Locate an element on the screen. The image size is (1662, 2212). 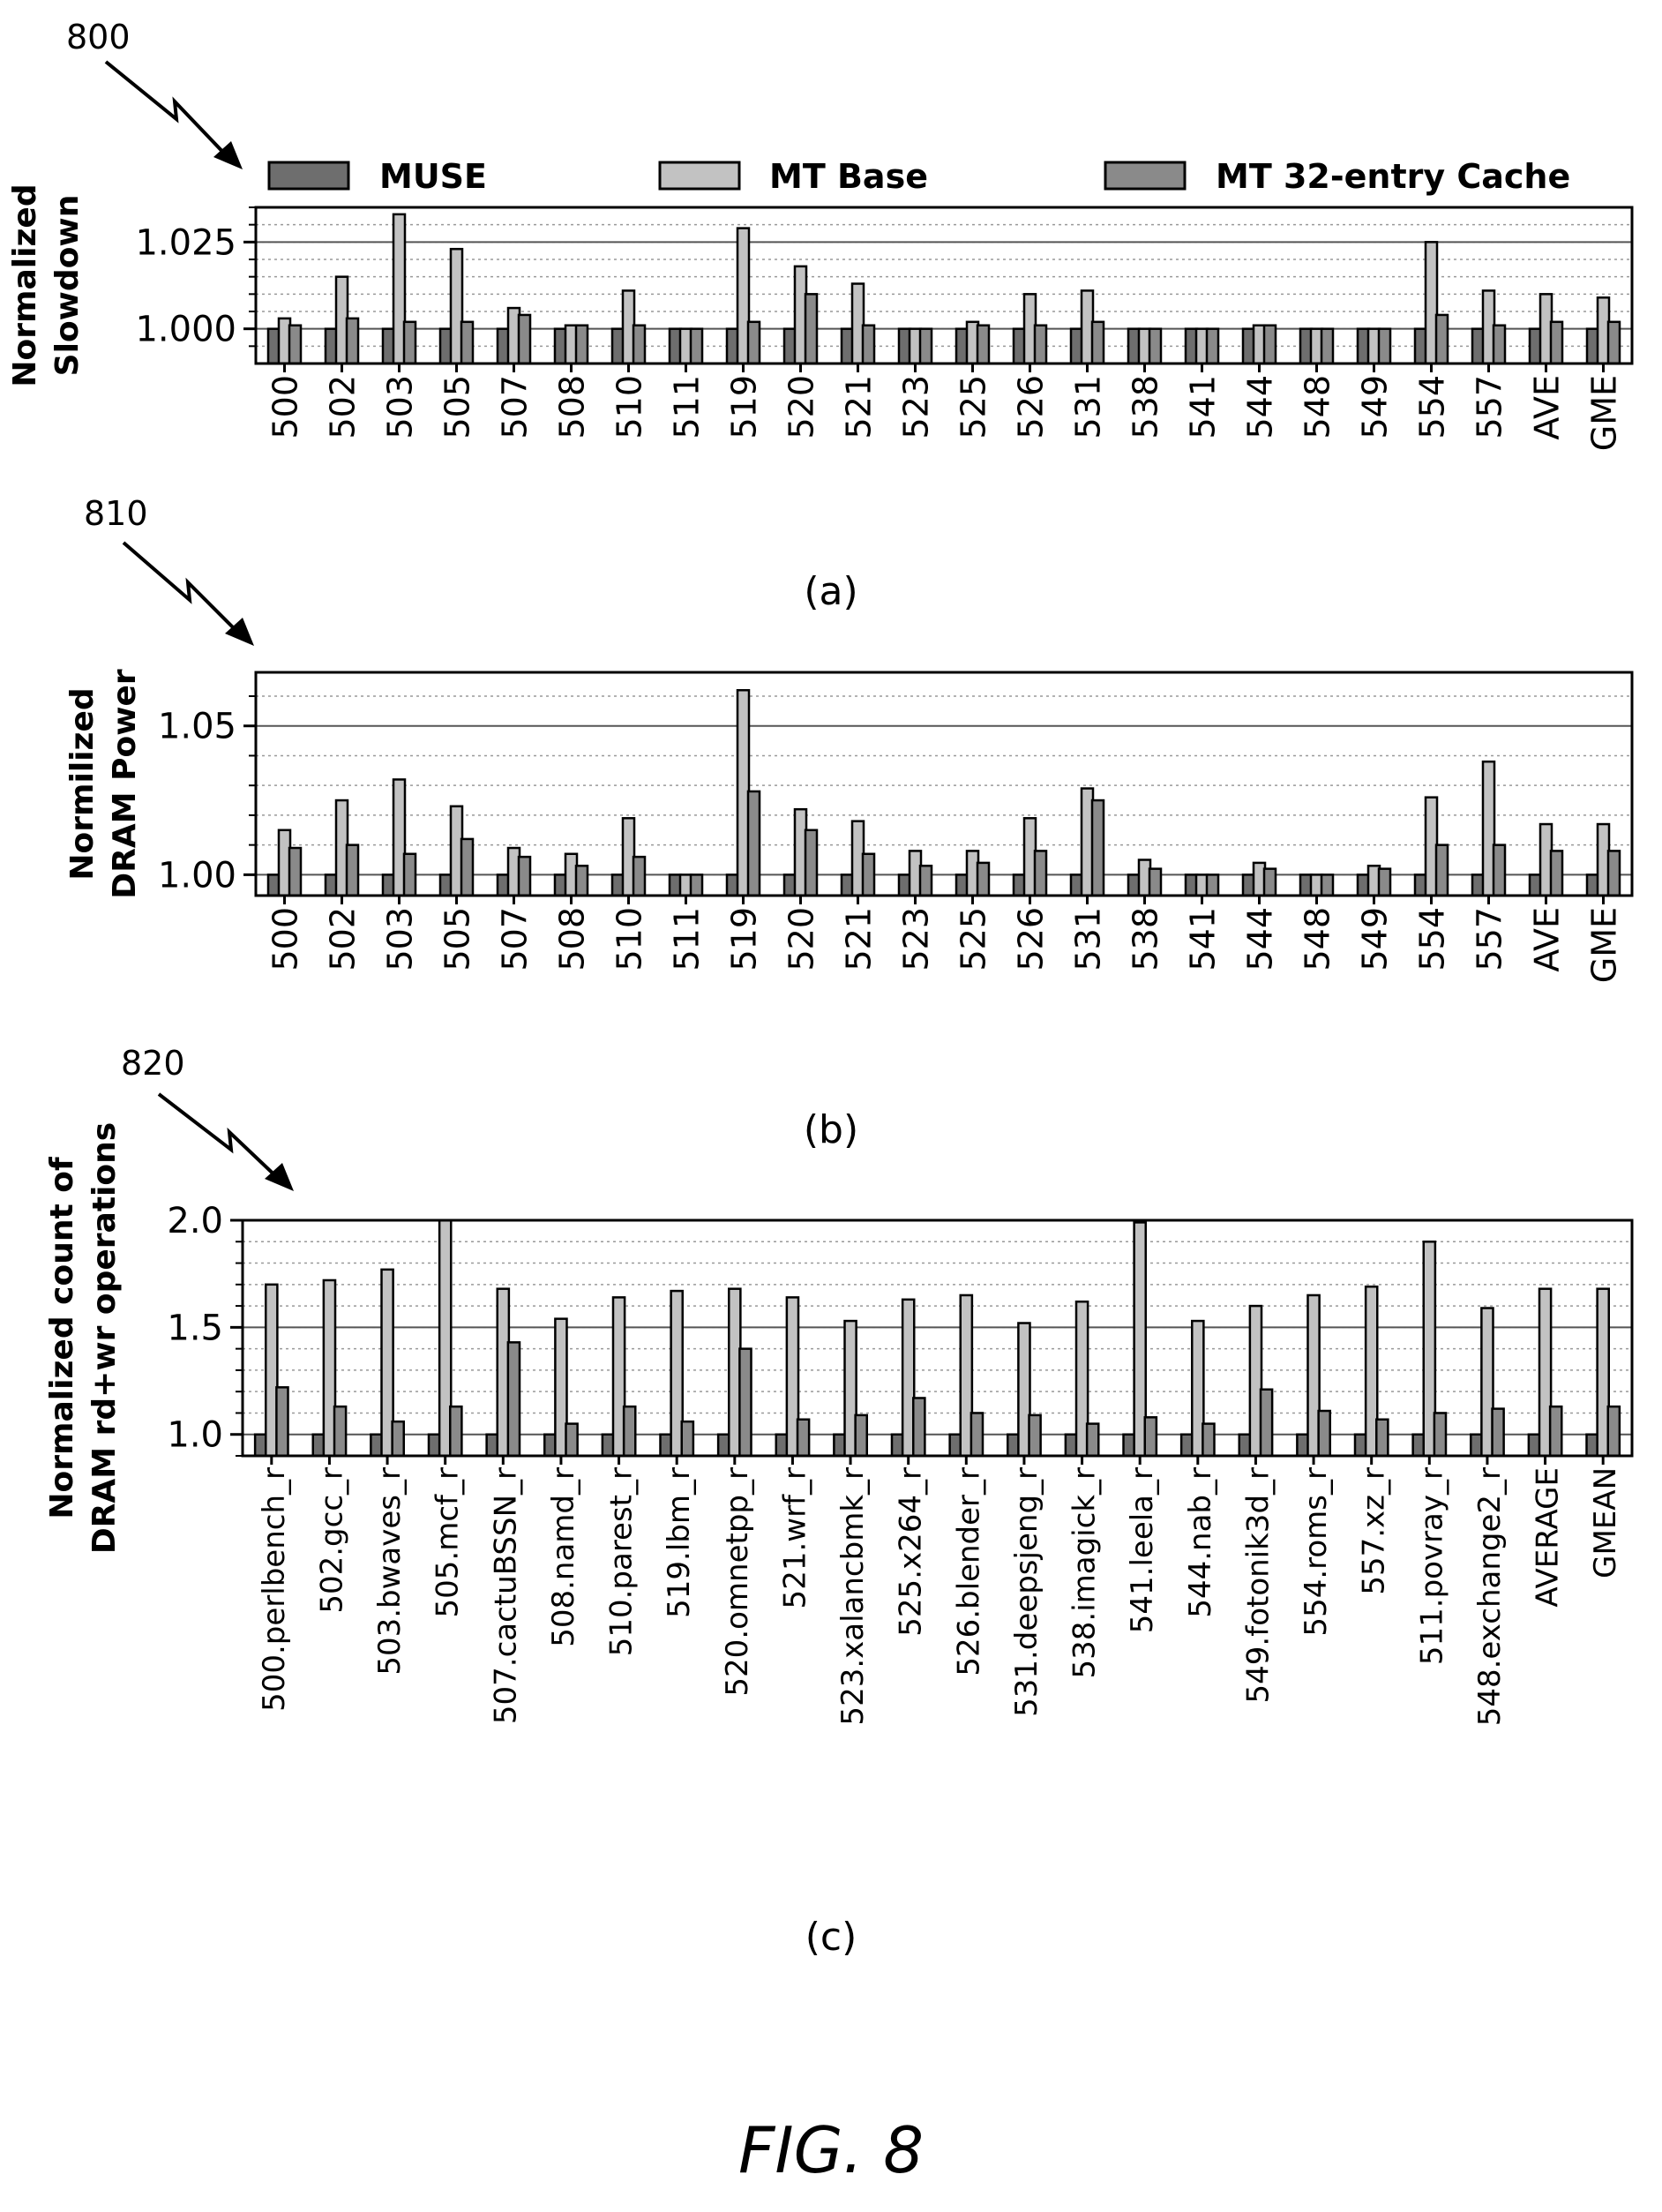
legend-swatch-mt-base is located at coordinates (699, 176).